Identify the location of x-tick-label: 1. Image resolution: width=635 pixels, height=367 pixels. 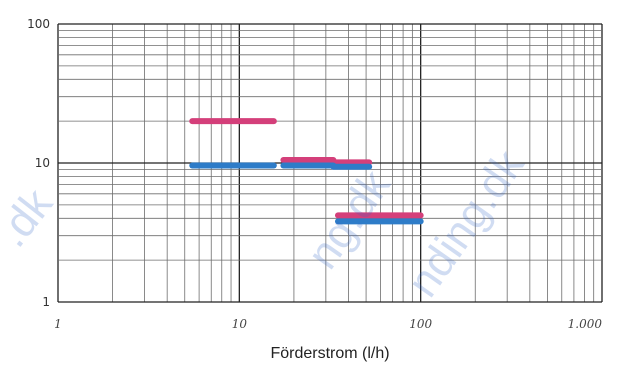
(58, 324).